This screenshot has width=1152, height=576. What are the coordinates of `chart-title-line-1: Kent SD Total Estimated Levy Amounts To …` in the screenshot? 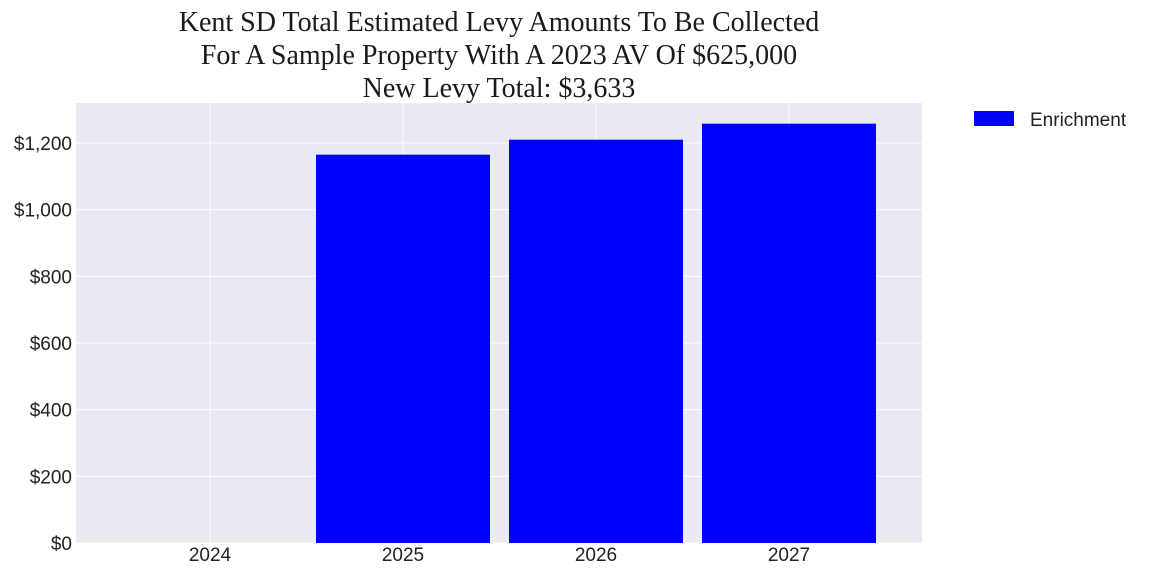 It's located at (499, 22).